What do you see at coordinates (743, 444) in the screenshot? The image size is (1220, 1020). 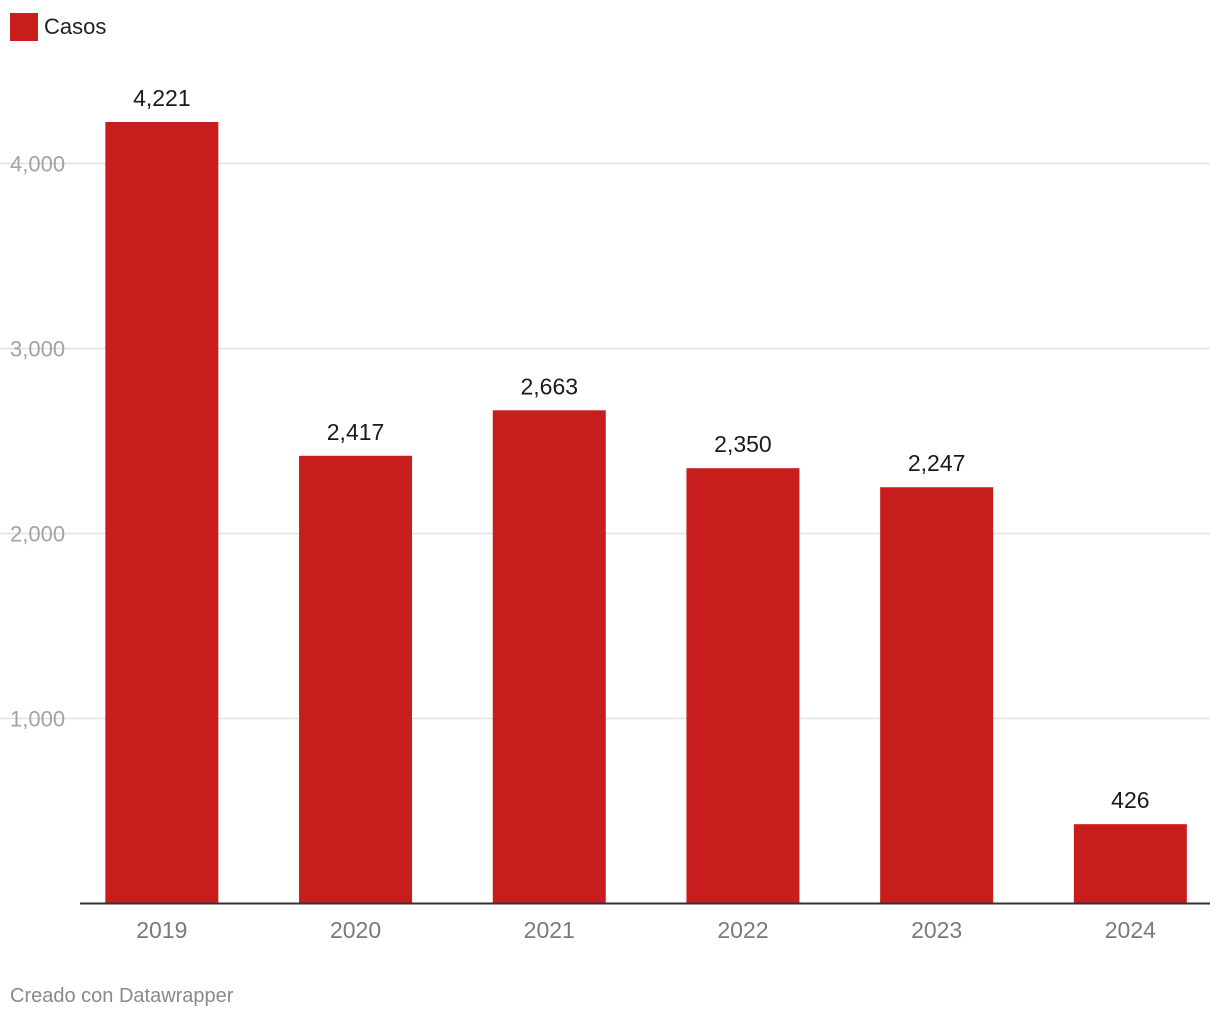 I see `value-label: 2,350` at bounding box center [743, 444].